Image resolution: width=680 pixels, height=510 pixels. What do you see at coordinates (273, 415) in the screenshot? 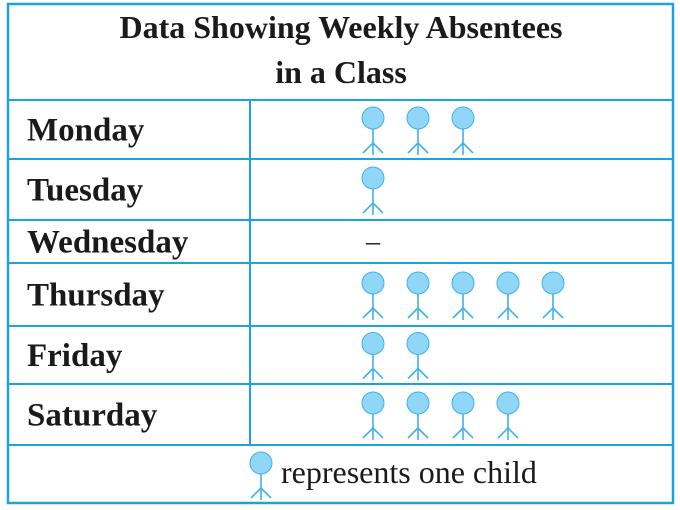
I see `table-row: Saturday` at bounding box center [273, 415].